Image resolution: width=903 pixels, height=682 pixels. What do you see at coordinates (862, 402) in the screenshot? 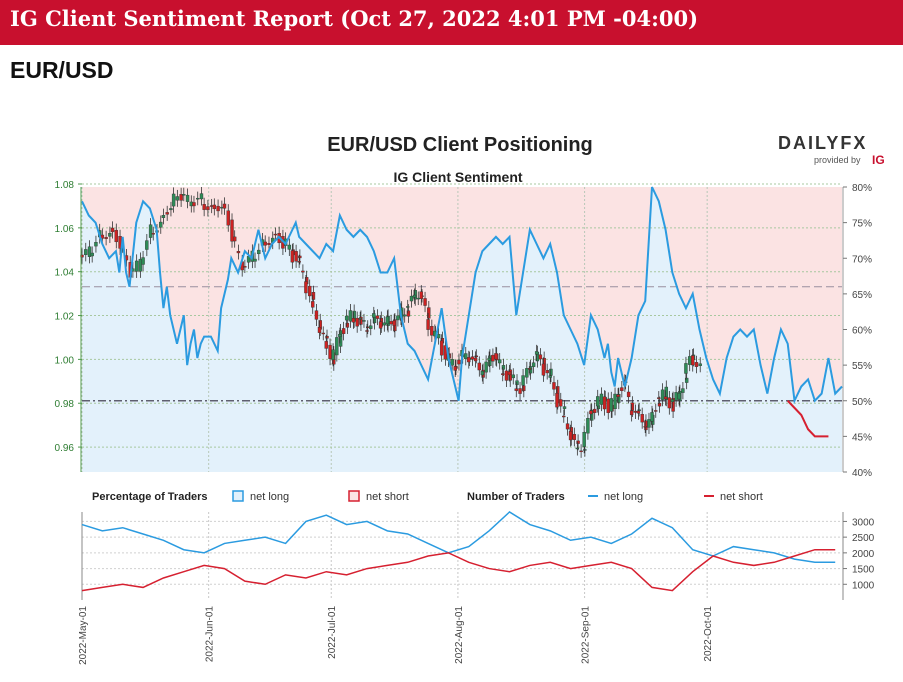
I see `pct-tick-label: 50%` at bounding box center [862, 402].